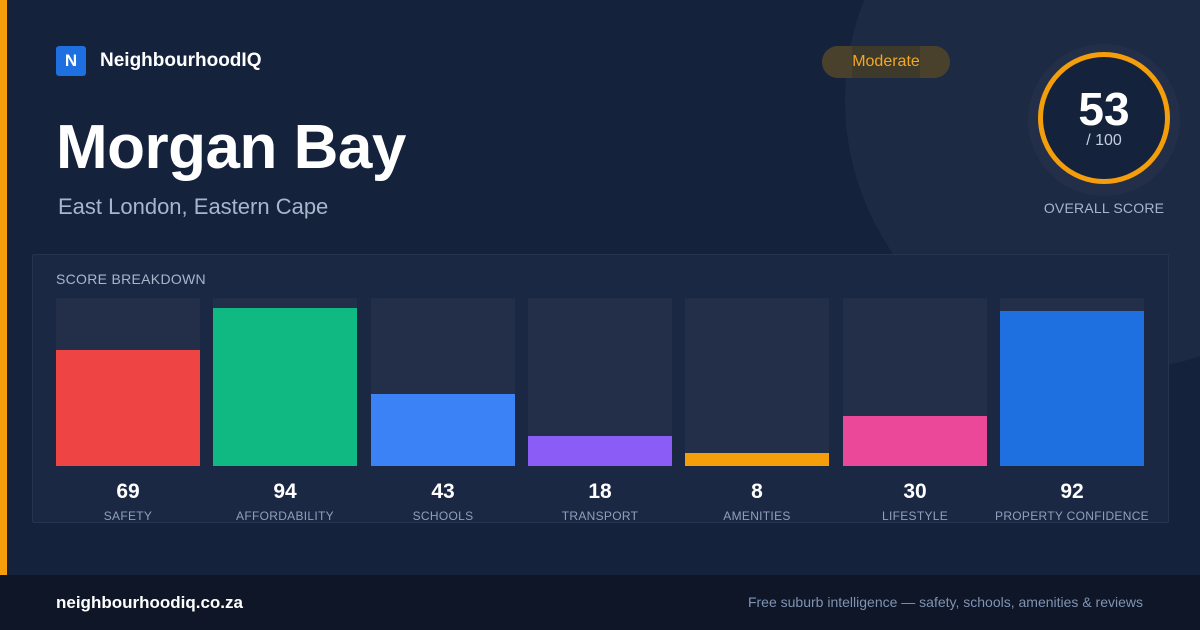 The height and width of the screenshot is (630, 1200). What do you see at coordinates (3, 287) in the screenshot?
I see `accent-bar` at bounding box center [3, 287].